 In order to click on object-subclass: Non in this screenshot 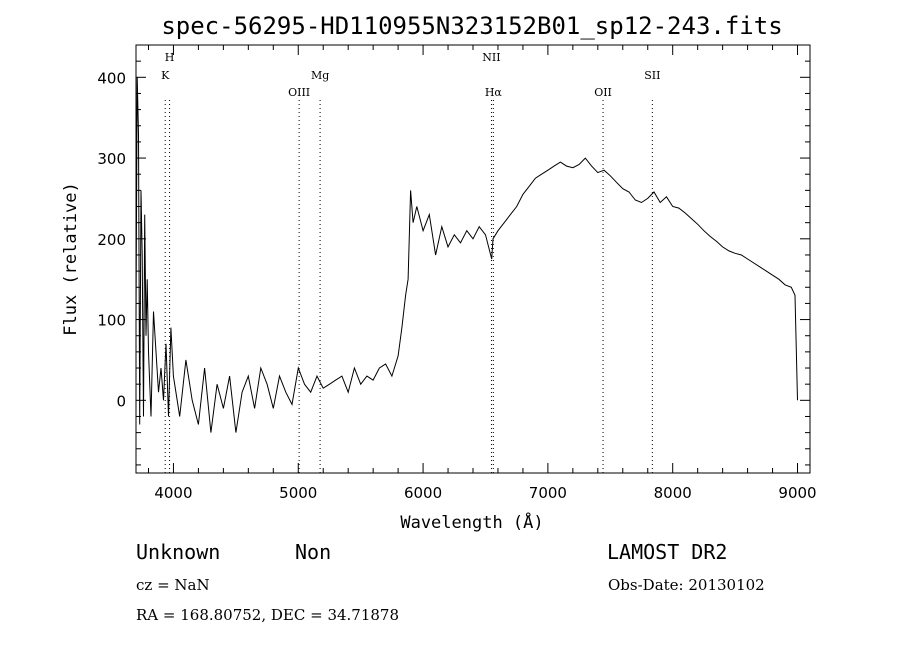, I will do `click(313, 552)`.